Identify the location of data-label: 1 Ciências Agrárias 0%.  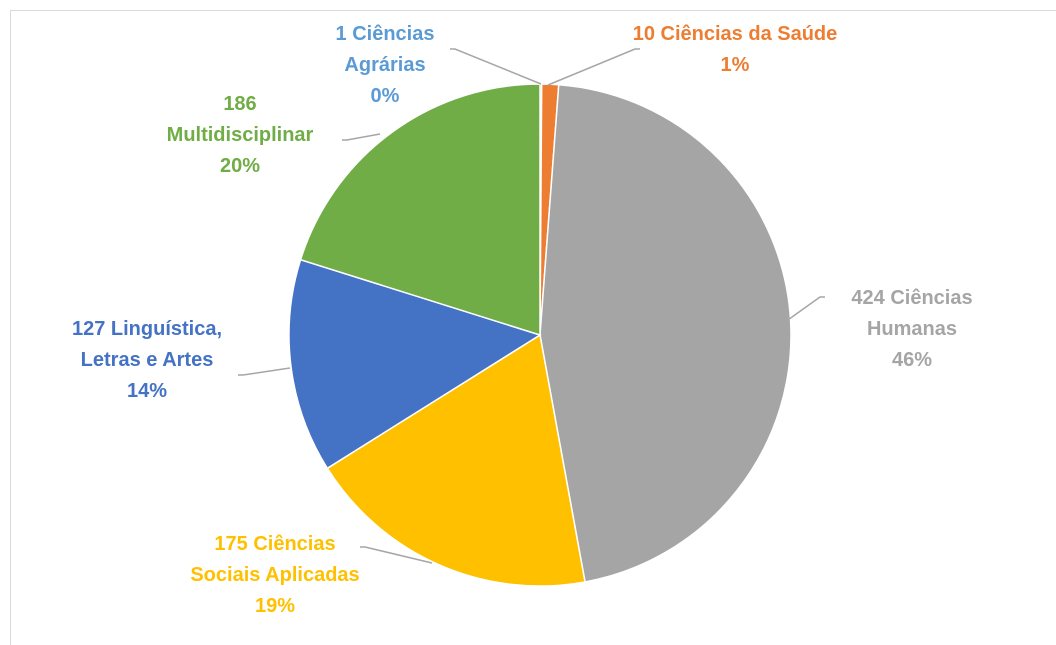
(385, 65).